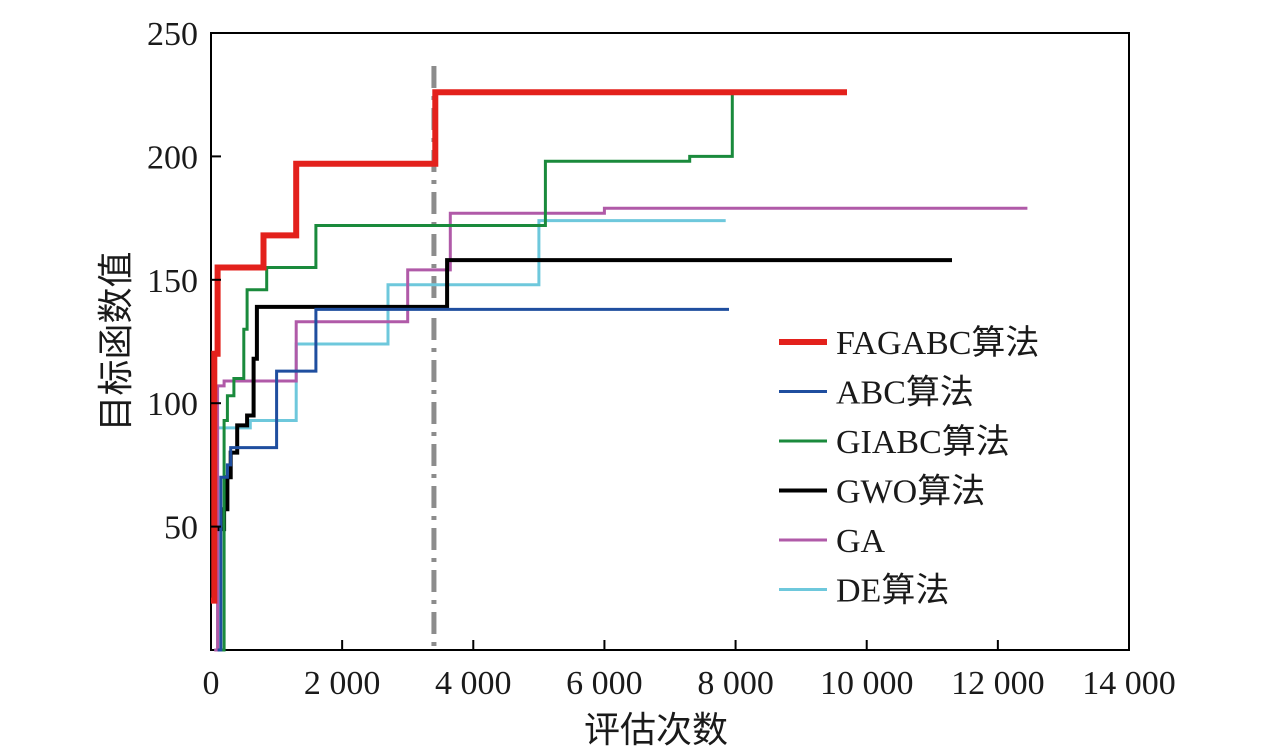  Describe the element at coordinates (861, 541) in the screenshot. I see `legend-label: GA` at that location.